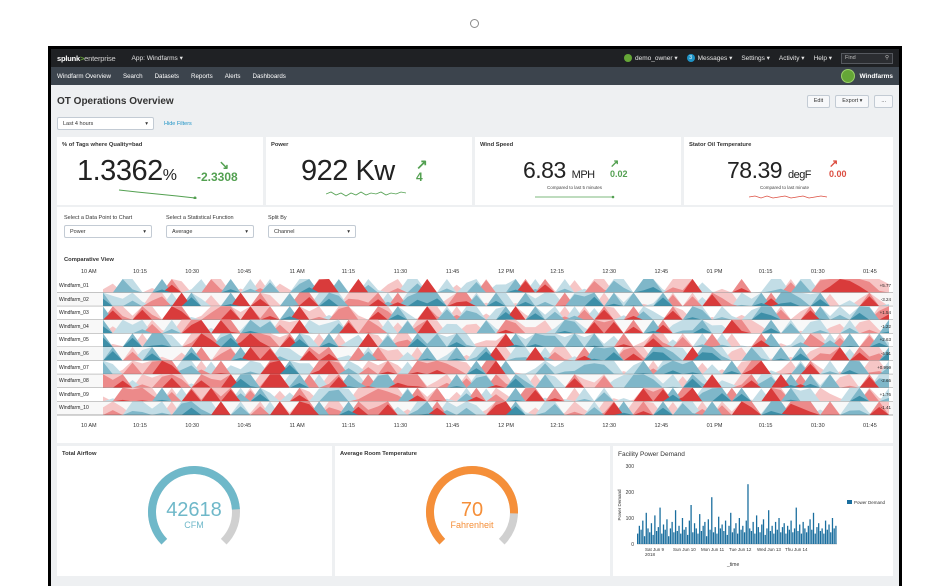  Describe the element at coordinates (232, 76) in the screenshot. I see `nav-alerts: Alerts` at that location.